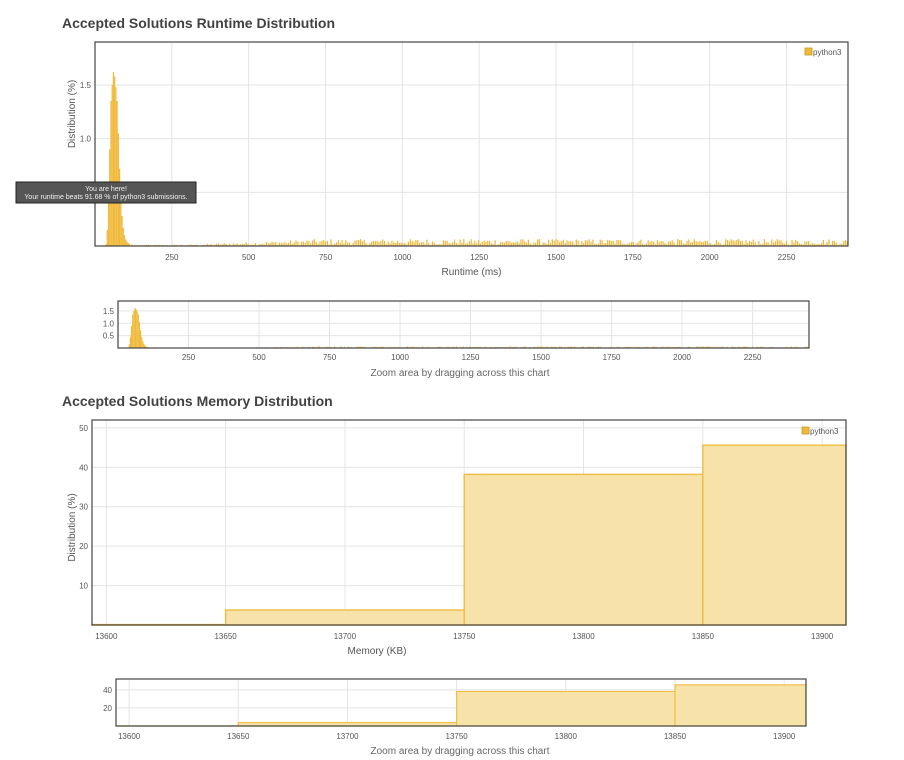  I want to click on x-tick-label: 1000, so click(400, 357).